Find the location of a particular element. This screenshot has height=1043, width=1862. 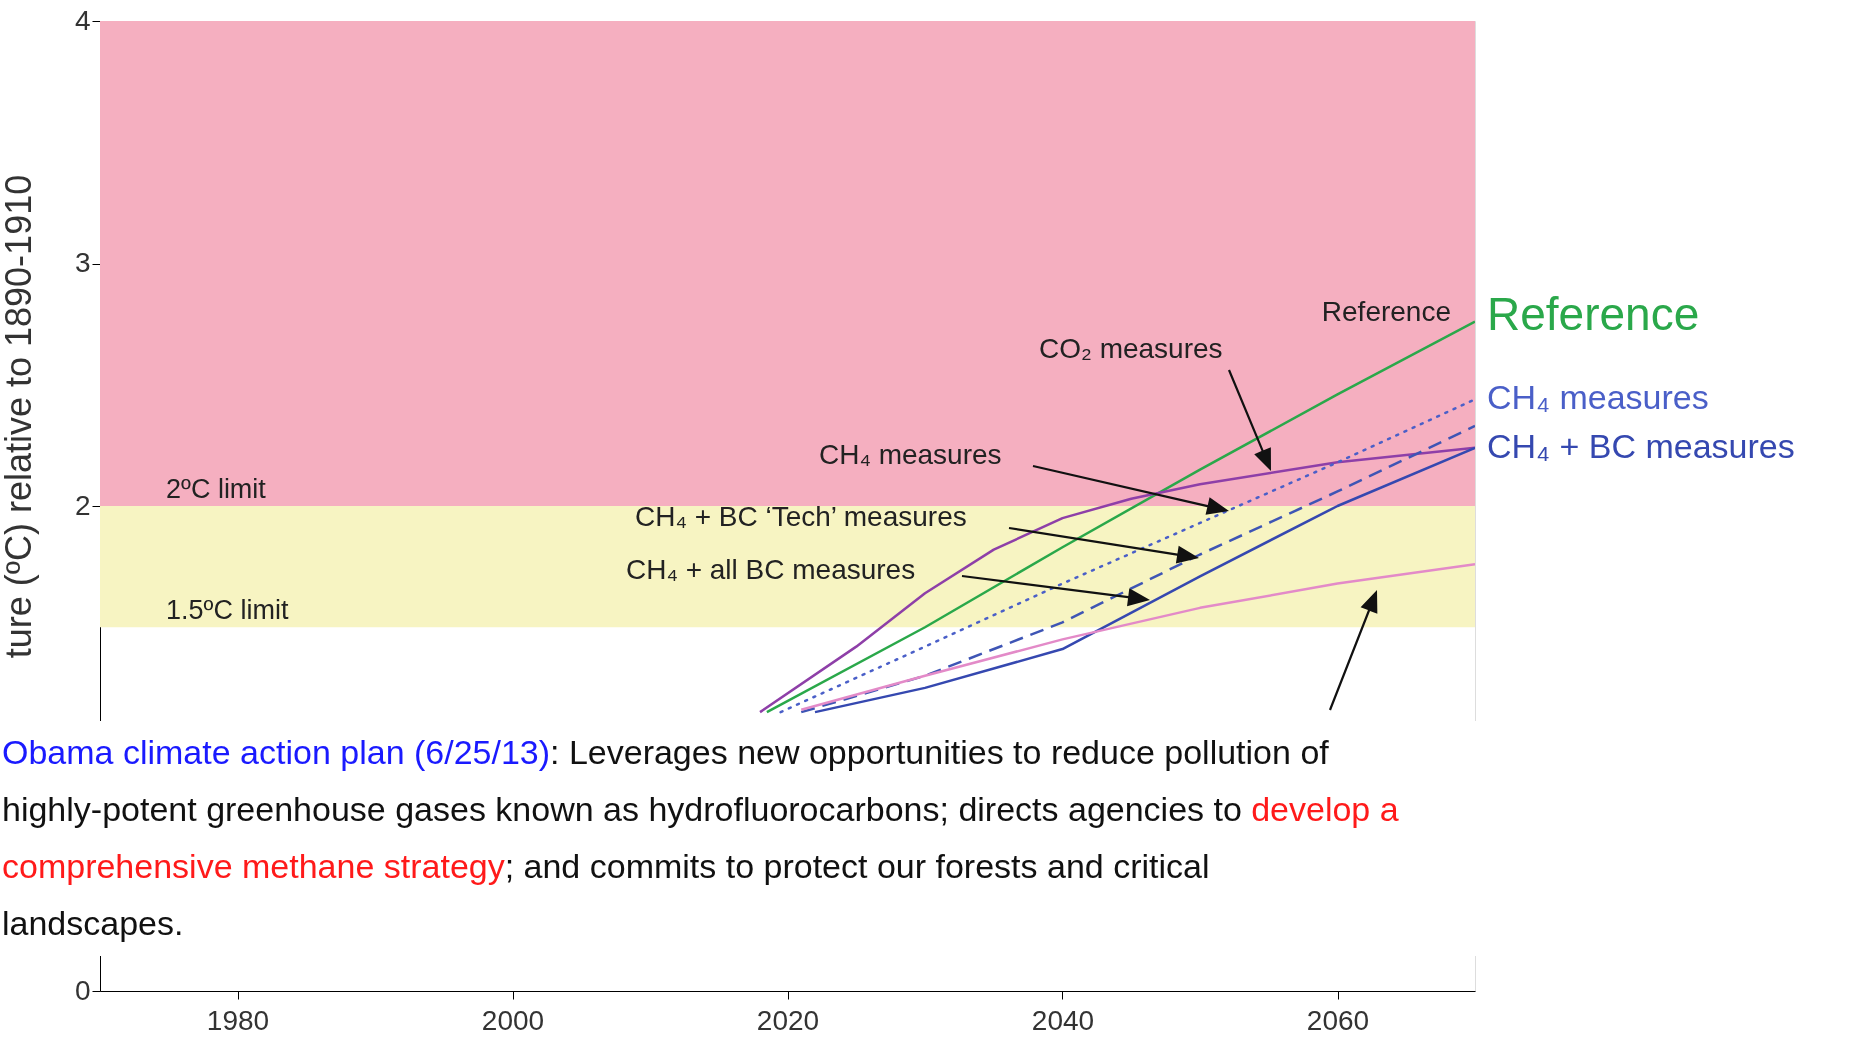

band-label: 2ºC limit is located at coordinates (216, 489).